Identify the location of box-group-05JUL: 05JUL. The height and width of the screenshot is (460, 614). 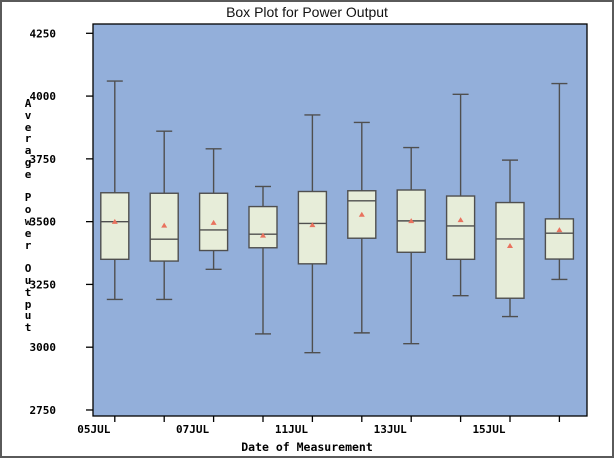
(103, 258).